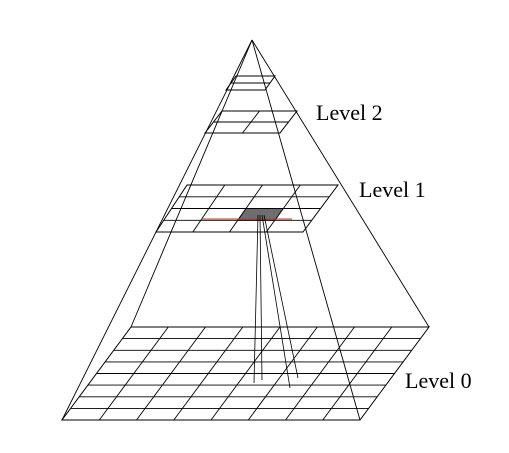 This screenshot has width=509, height=453. I want to click on projection-lines, so click(276, 301).